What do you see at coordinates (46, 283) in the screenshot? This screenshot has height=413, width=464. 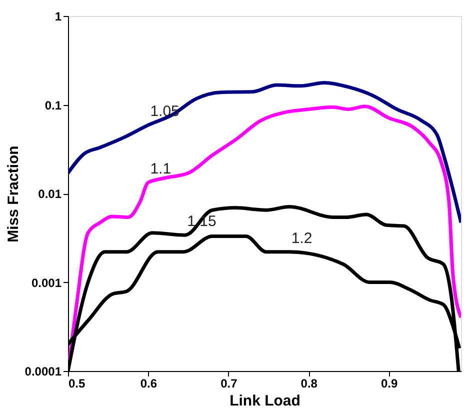 I see `y-tick-label: 0.001` at bounding box center [46, 283].